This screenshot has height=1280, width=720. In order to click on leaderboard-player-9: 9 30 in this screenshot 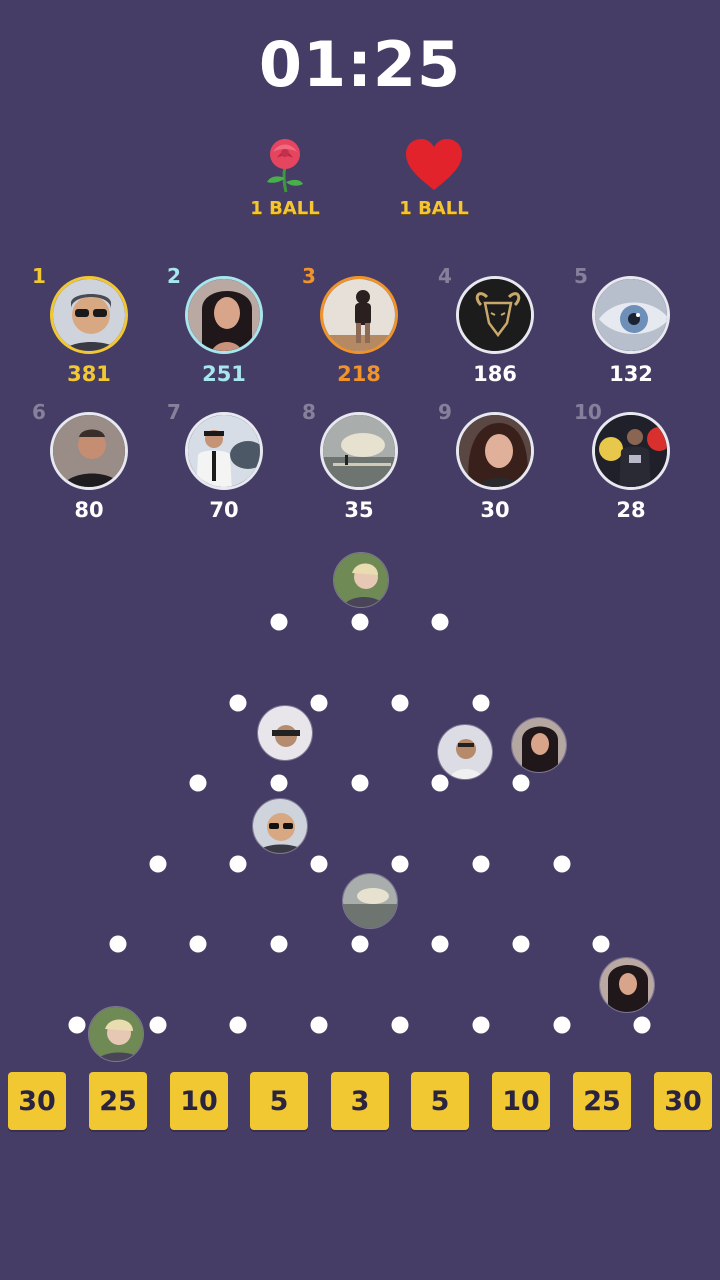, I will do `click(494, 470)`.